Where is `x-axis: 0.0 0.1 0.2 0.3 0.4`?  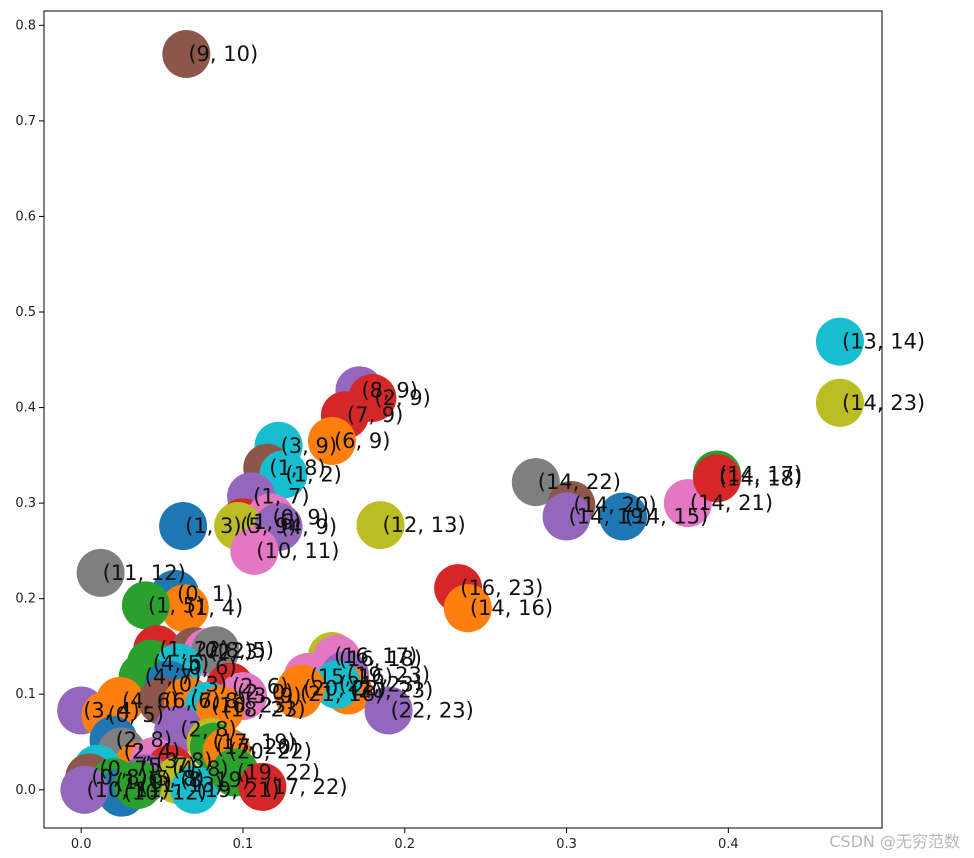 x-axis: 0.0 0.1 0.2 0.3 0.4 is located at coordinates (405, 840).